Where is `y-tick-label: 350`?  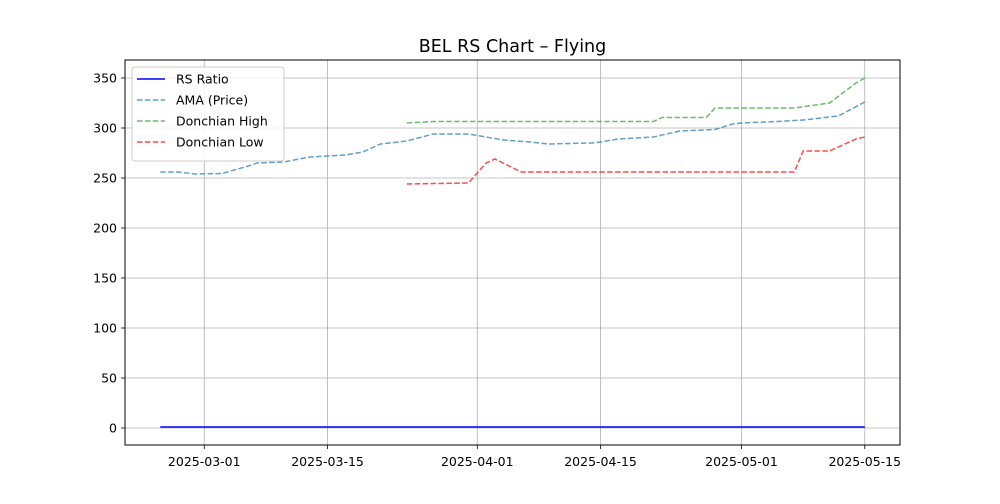 y-tick-label: 350 is located at coordinates (105, 78).